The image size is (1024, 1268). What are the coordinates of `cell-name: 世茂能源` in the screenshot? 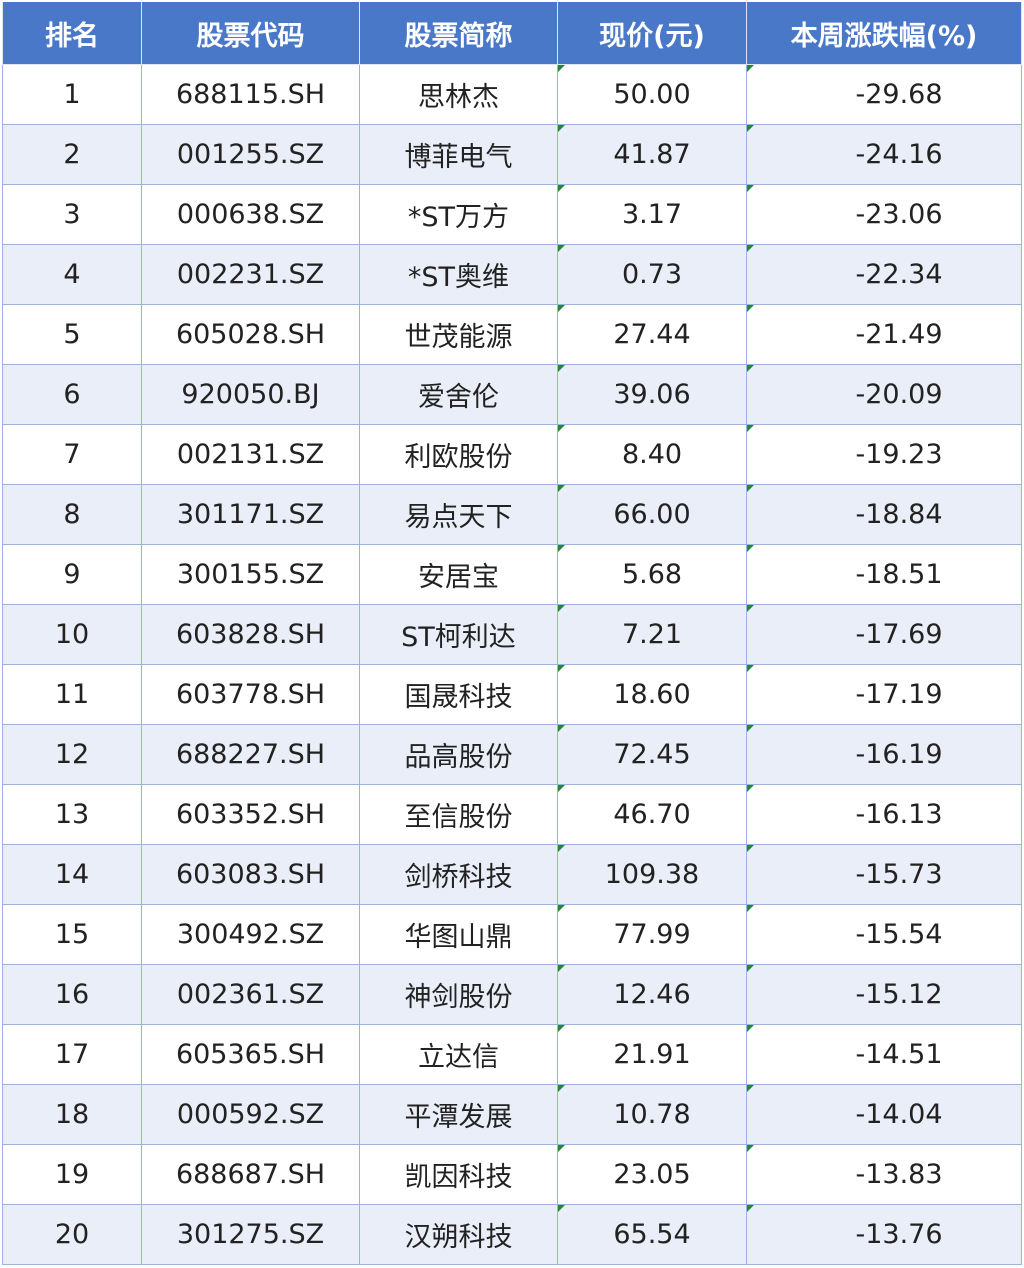 It's located at (458, 334).